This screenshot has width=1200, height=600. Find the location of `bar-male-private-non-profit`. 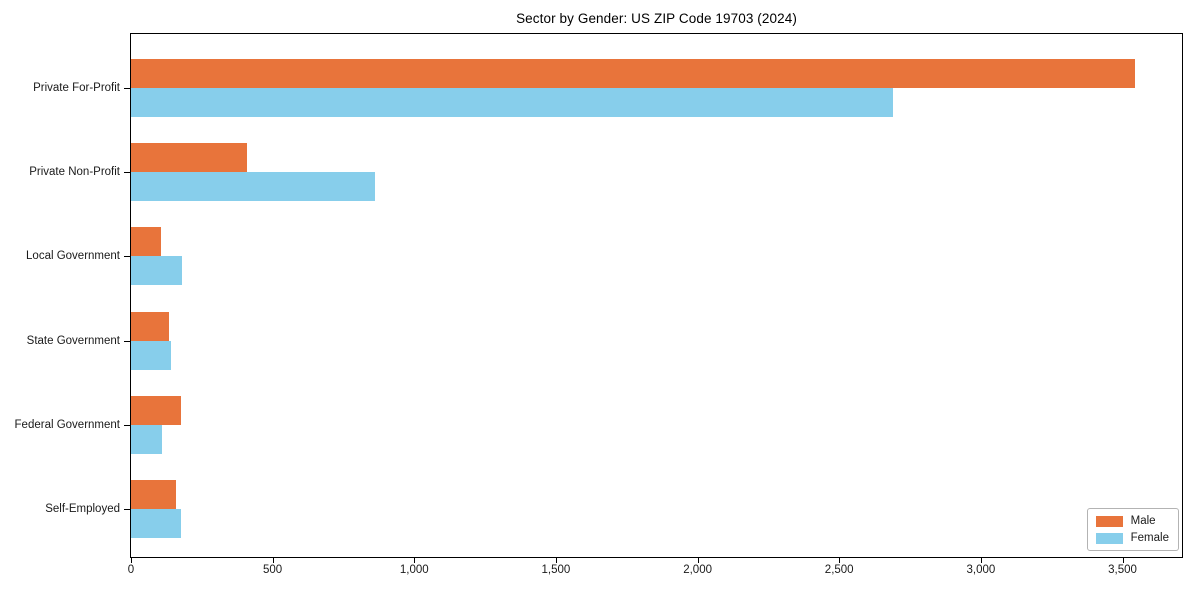

bar-male-private-non-profit is located at coordinates (189, 158).